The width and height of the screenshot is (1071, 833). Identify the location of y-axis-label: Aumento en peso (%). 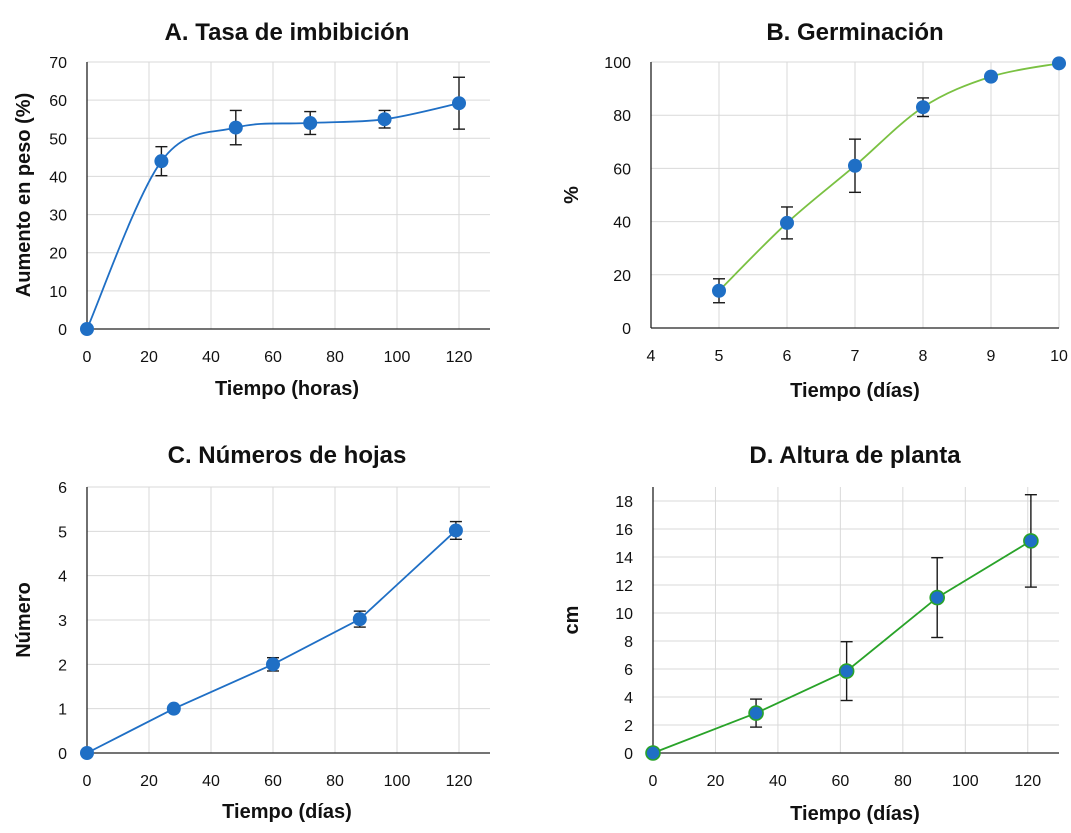
(24, 195).